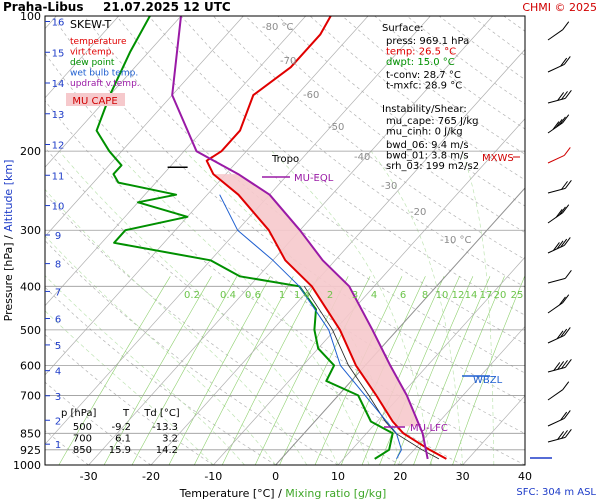  Describe the element at coordinates (167, 7) in the screenshot. I see `sounding-datetime: 21.07.2025 12 UTC` at that location.